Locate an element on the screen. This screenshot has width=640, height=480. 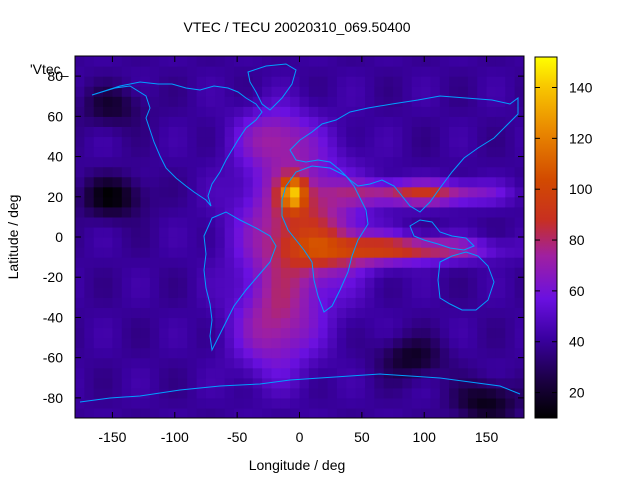
colorbar-tick-label: 100 is located at coordinates (581, 189).